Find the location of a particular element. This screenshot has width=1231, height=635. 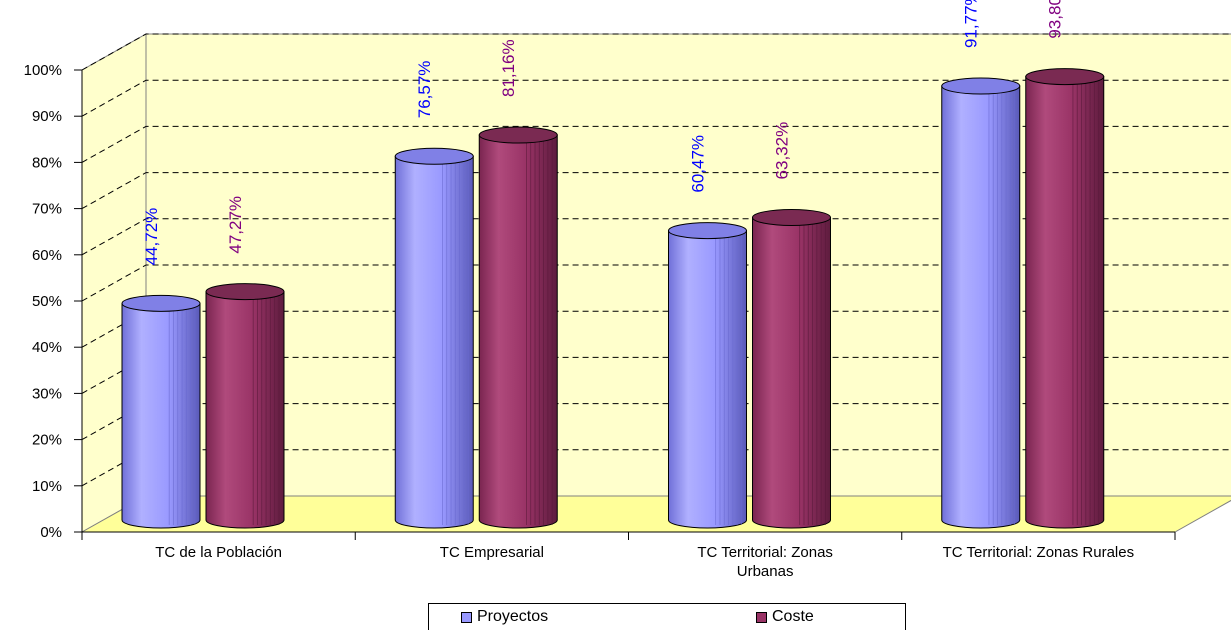

legend-swatch-coste is located at coordinates (761, 617).